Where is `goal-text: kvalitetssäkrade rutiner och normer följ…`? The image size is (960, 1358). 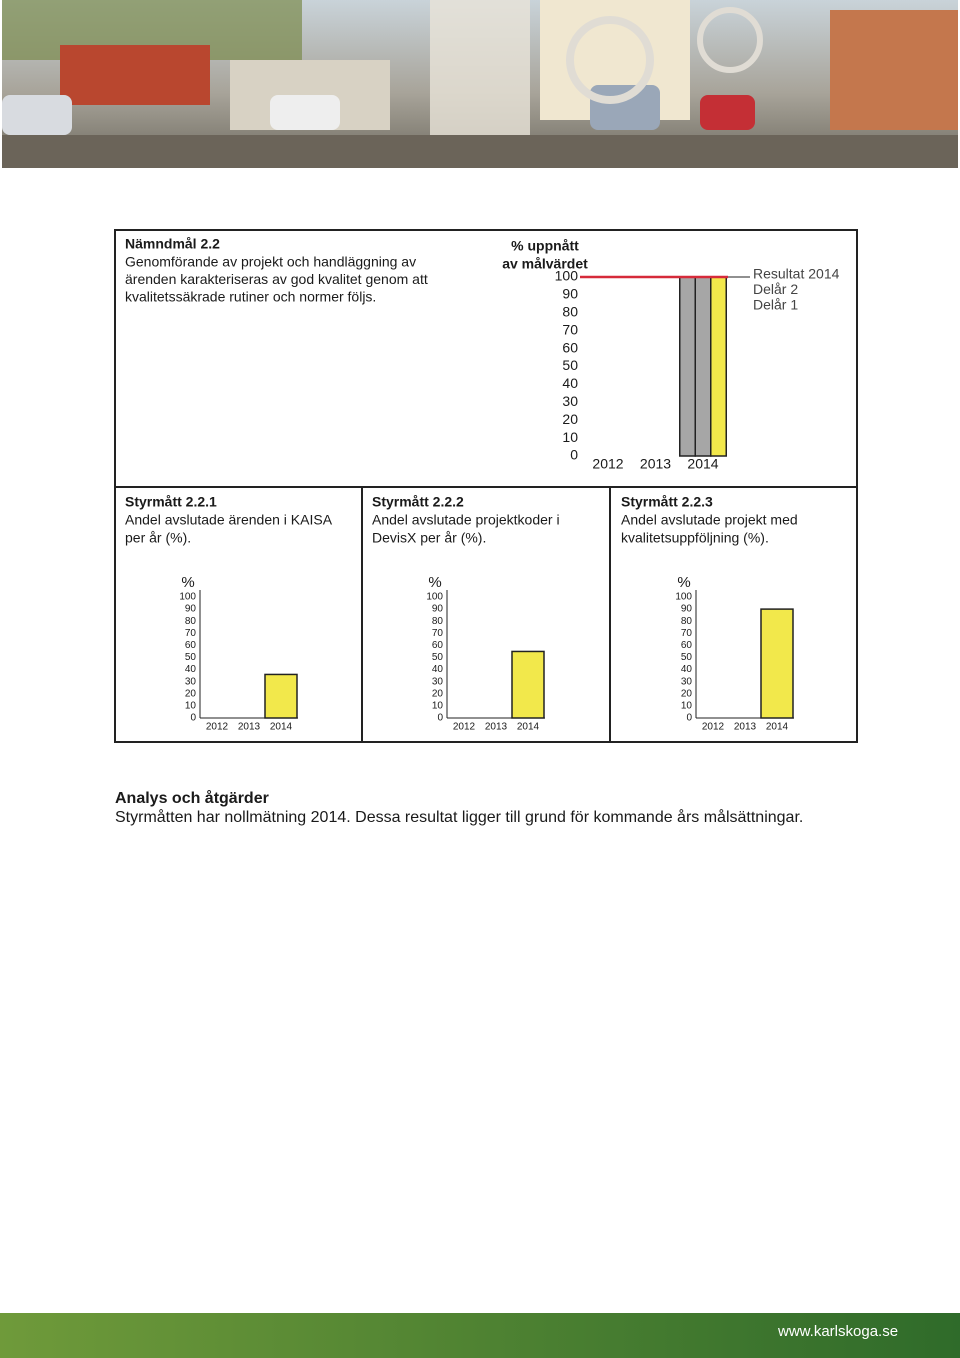
goal-text: kvalitetssäkrade rutiner och normer följ… is located at coordinates (250, 297).